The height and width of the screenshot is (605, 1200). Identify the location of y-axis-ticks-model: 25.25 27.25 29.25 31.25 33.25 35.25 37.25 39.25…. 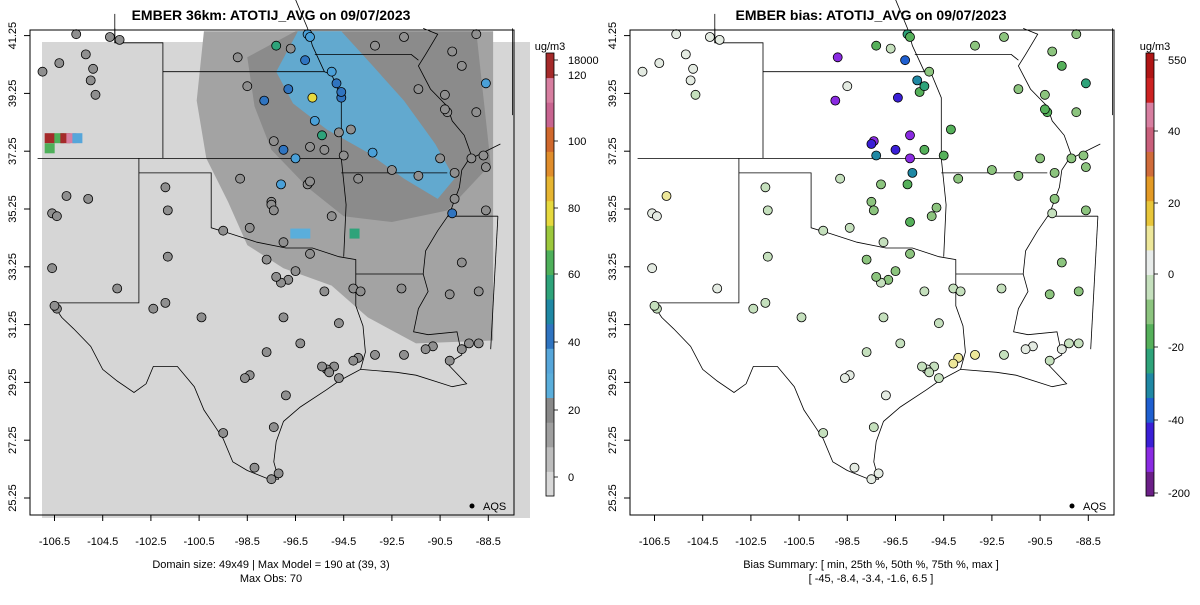
(18, 267).